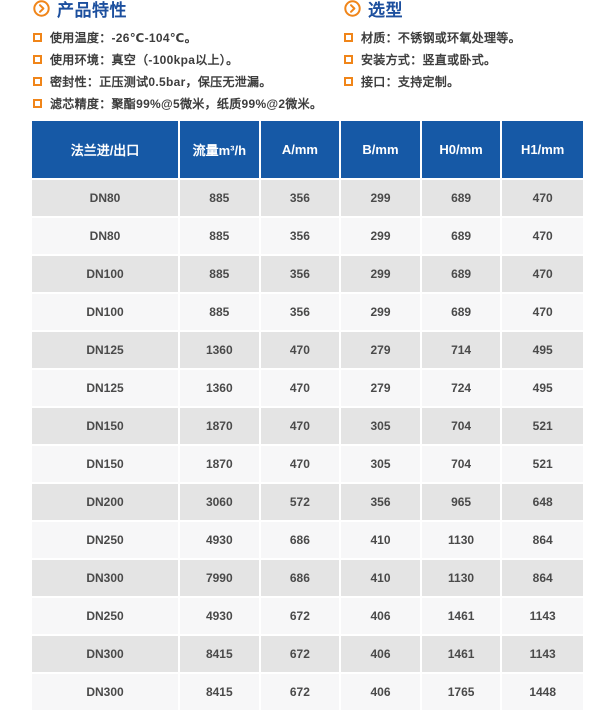 This screenshot has height=722, width=600. Describe the element at coordinates (106, 427) in the screenshot. I see `cell-flange-size: DN150` at that location.